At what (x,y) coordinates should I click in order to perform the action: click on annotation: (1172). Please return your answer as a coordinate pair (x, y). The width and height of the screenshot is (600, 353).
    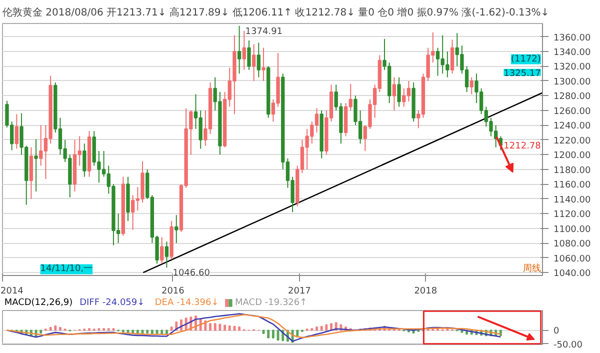
    Looking at the image, I should click on (525, 59).